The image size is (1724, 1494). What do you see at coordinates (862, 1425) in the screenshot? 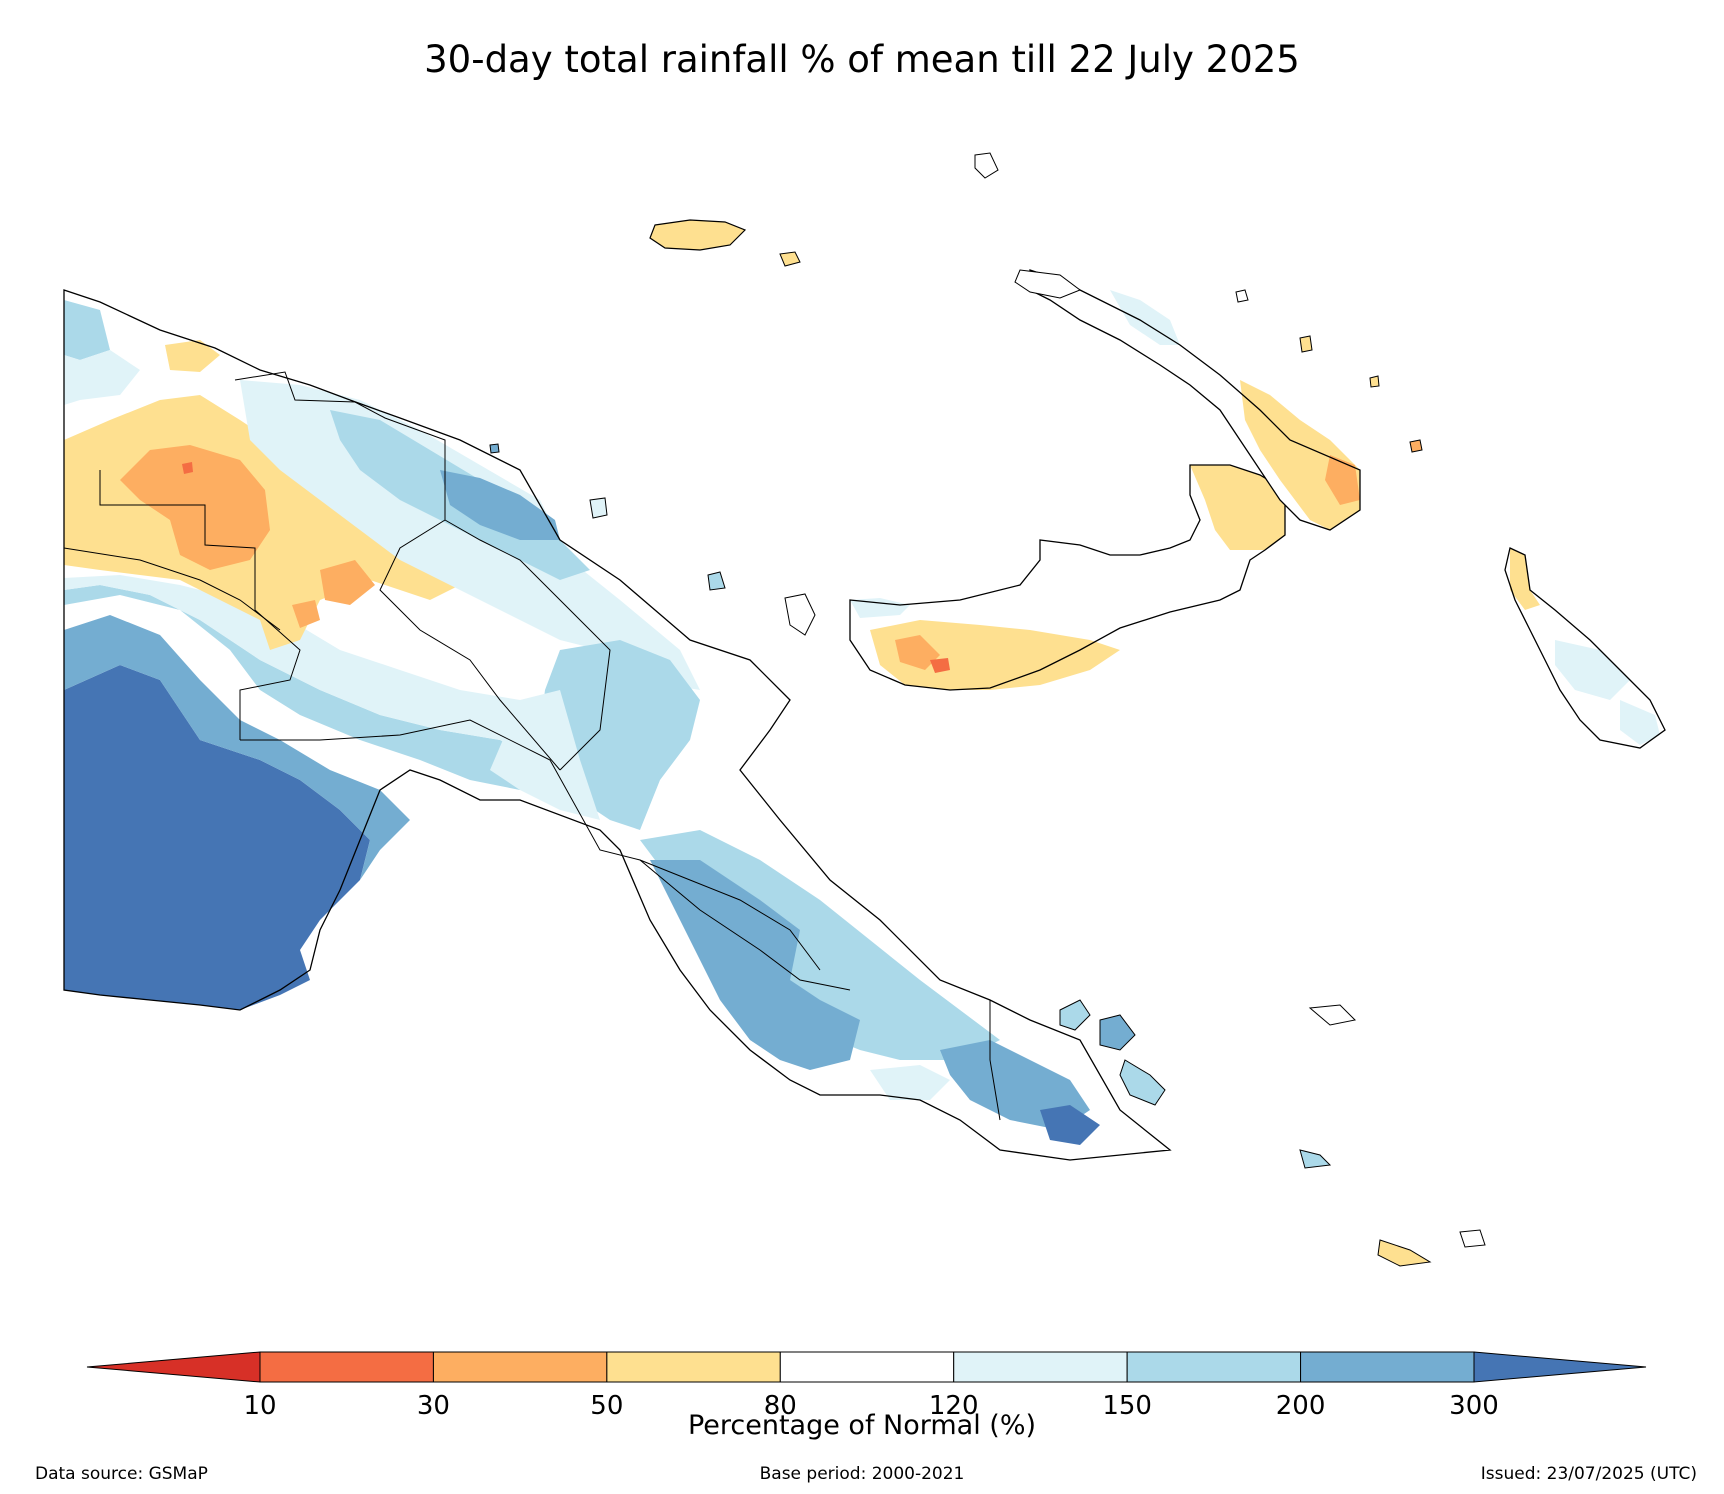
I see `colorbar-label: Percentage of Normal (%)` at bounding box center [862, 1425].